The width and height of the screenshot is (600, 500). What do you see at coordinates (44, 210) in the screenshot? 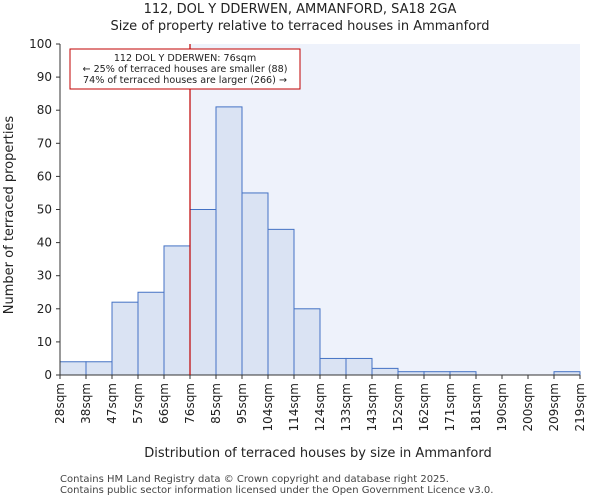
I see `y-tick-label: 50` at bounding box center [44, 210].